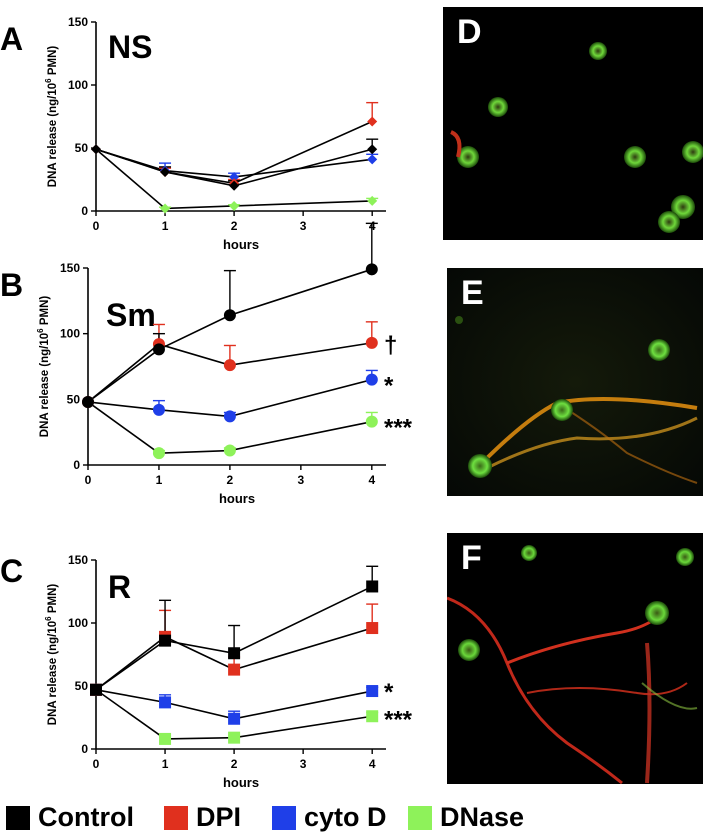  What do you see at coordinates (345, 817) in the screenshot?
I see `legend-label-cytod: cyto D` at bounding box center [345, 817].